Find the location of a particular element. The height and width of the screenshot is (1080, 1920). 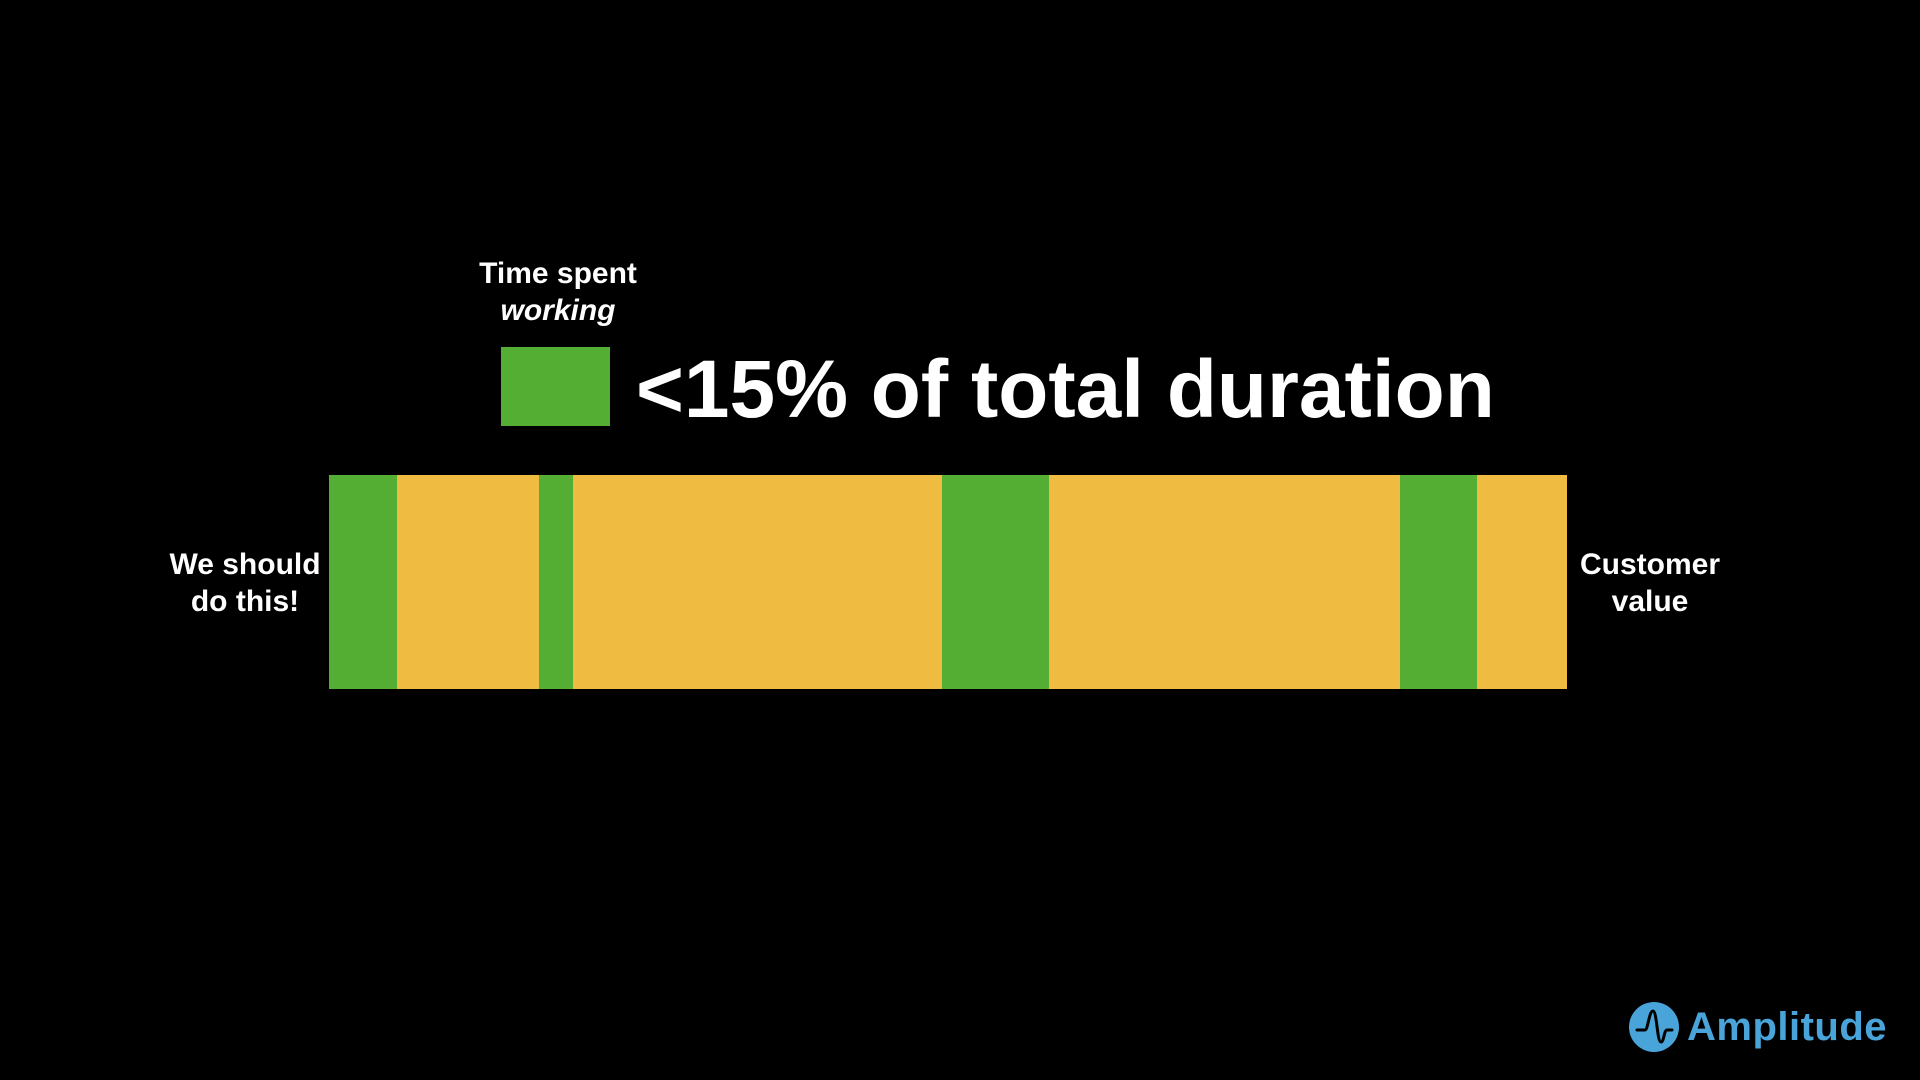

amplitude-logo-text: Amplitude is located at coordinates (1787, 1026).